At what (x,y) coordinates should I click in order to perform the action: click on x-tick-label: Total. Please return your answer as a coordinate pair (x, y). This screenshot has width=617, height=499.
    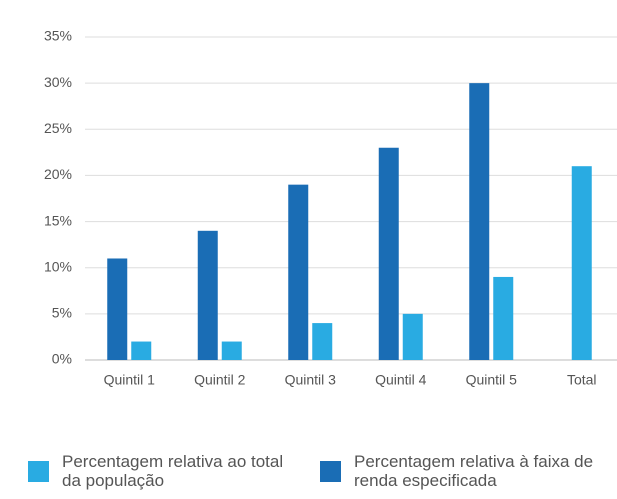
    Looking at the image, I should click on (582, 380).